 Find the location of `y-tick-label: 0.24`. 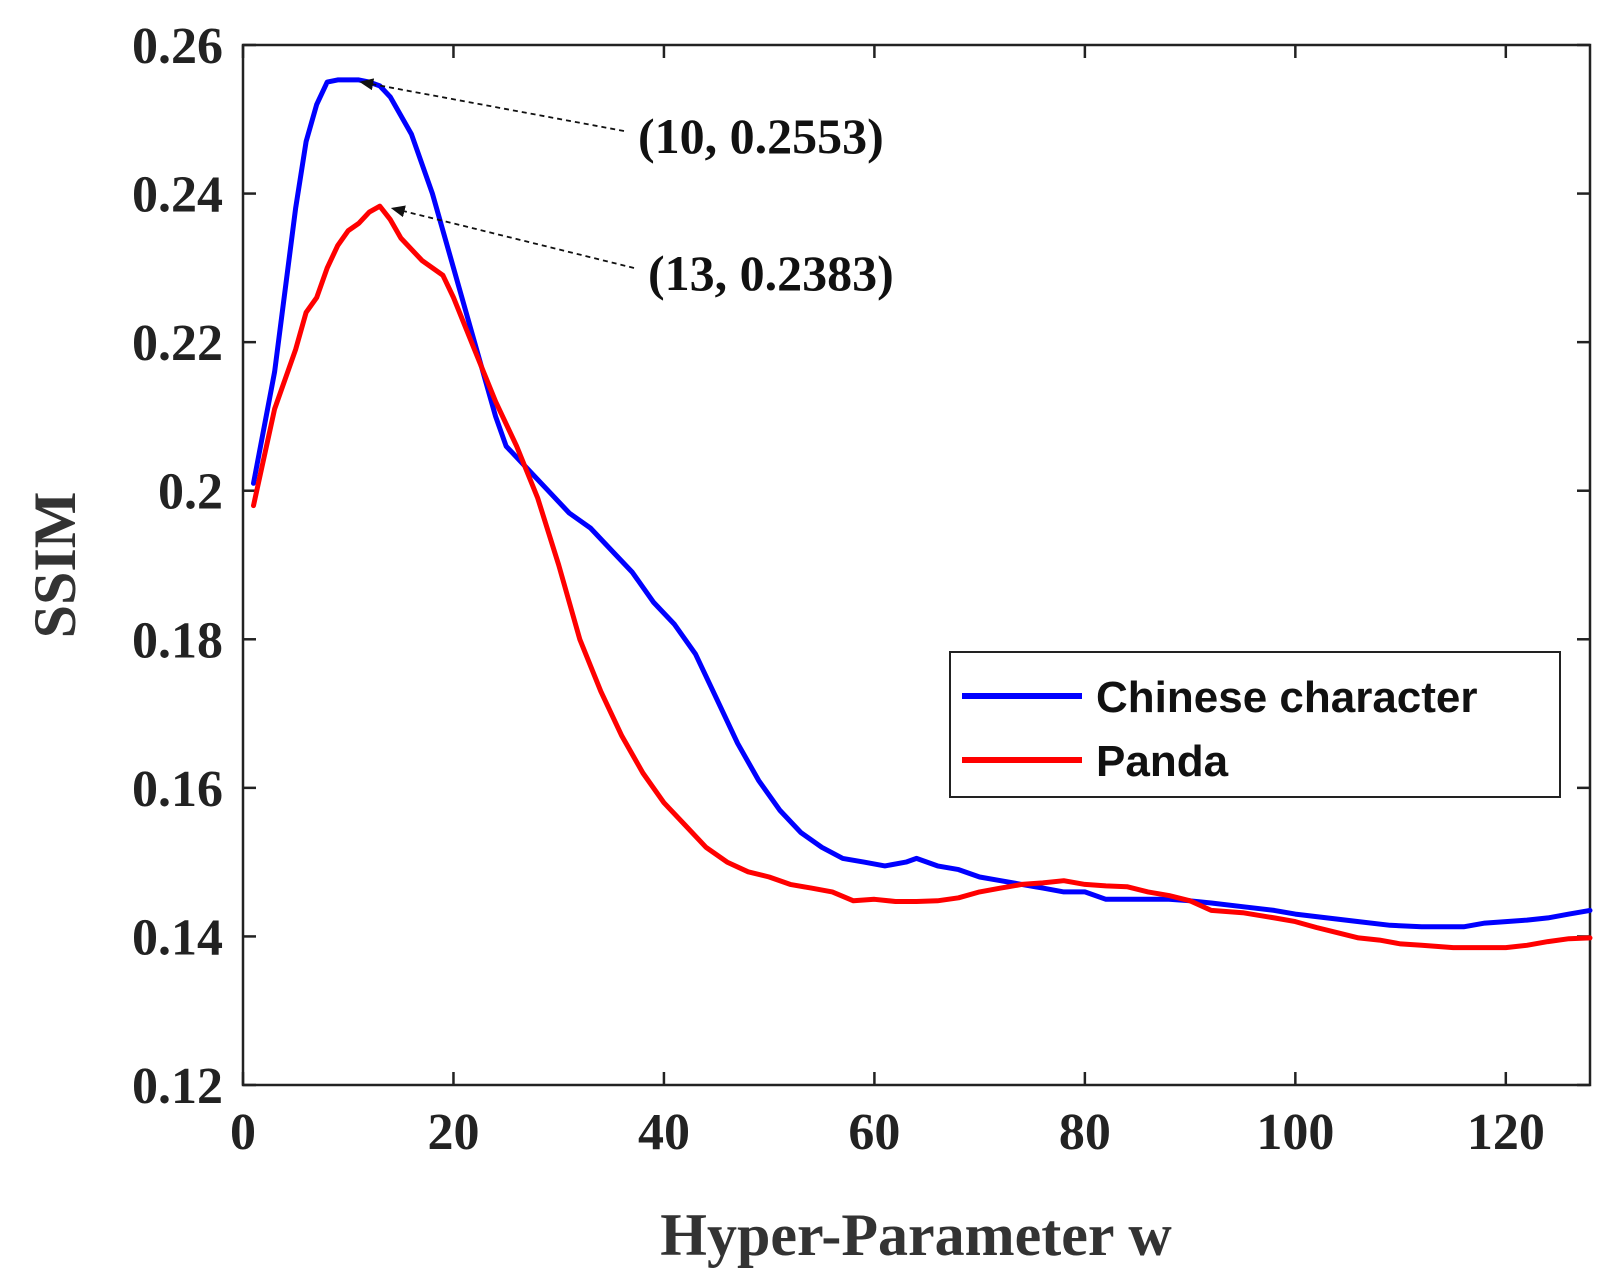

y-tick-label: 0.24 is located at coordinates (177, 195).